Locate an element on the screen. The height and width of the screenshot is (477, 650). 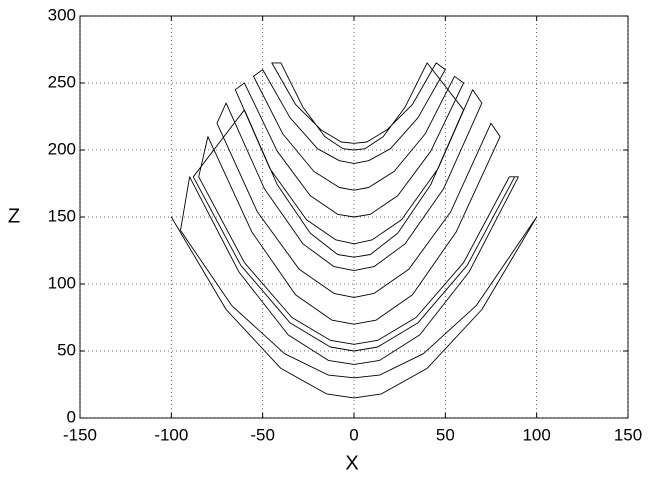
y-tick-label: 0 is located at coordinates (71, 416).